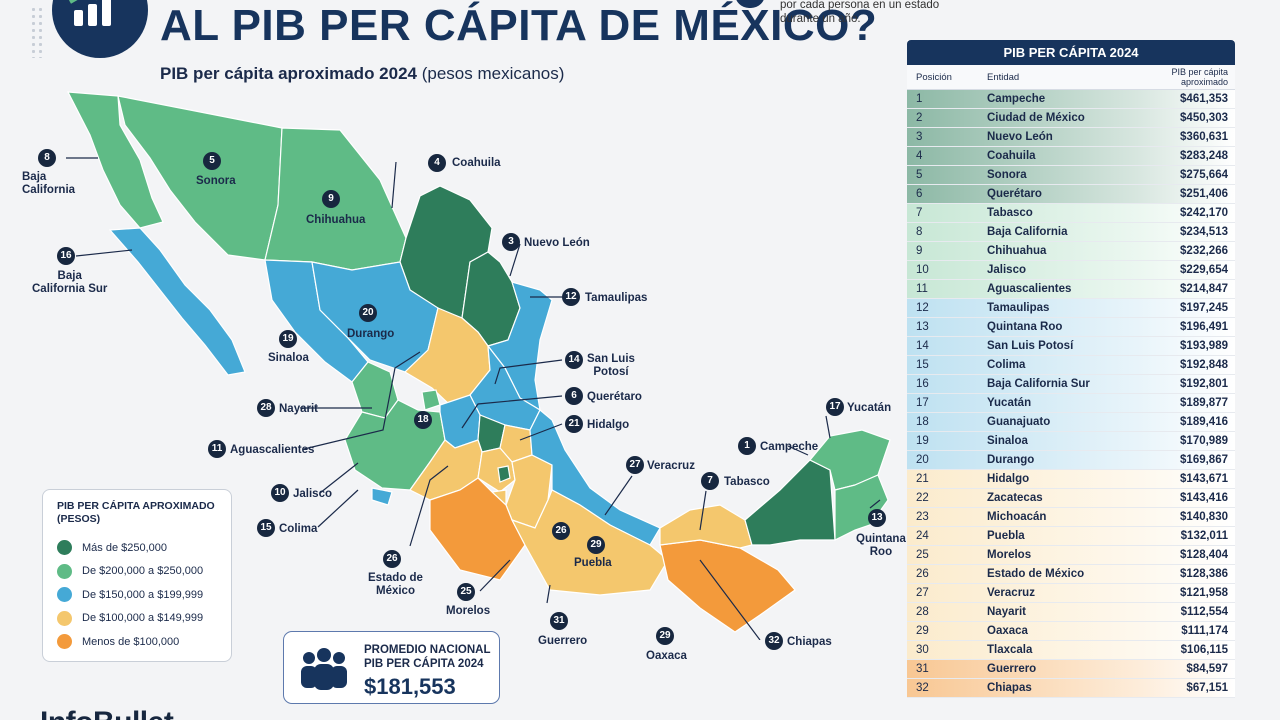 This screenshot has height=720, width=1280. What do you see at coordinates (424, 664) in the screenshot?
I see `national-average-label-2: PIB PER CÁPITA 2024` at bounding box center [424, 664].